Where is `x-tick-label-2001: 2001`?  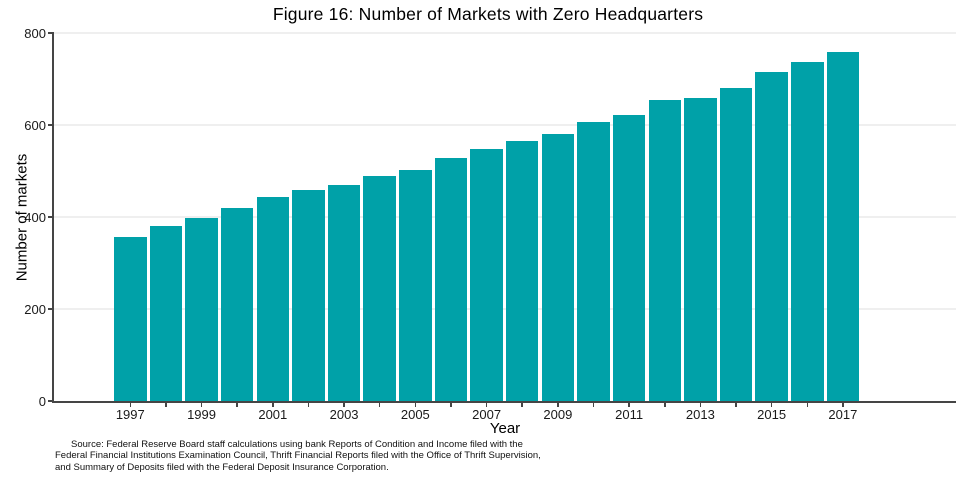 x-tick-label-2001: 2001 is located at coordinates (273, 414).